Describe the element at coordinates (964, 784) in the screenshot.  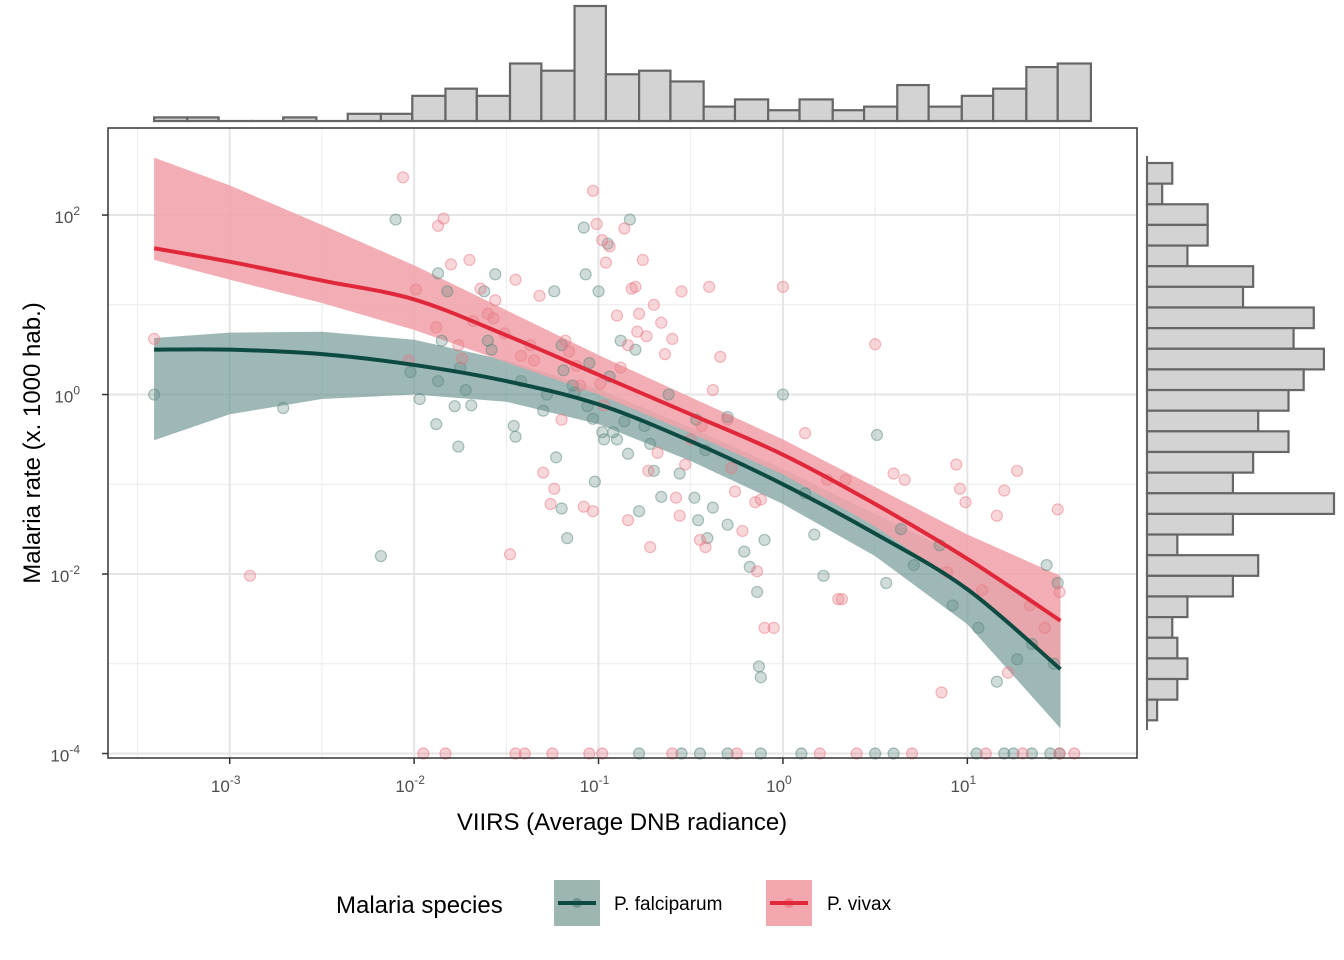
I see `x-tick-label: 101` at that location.